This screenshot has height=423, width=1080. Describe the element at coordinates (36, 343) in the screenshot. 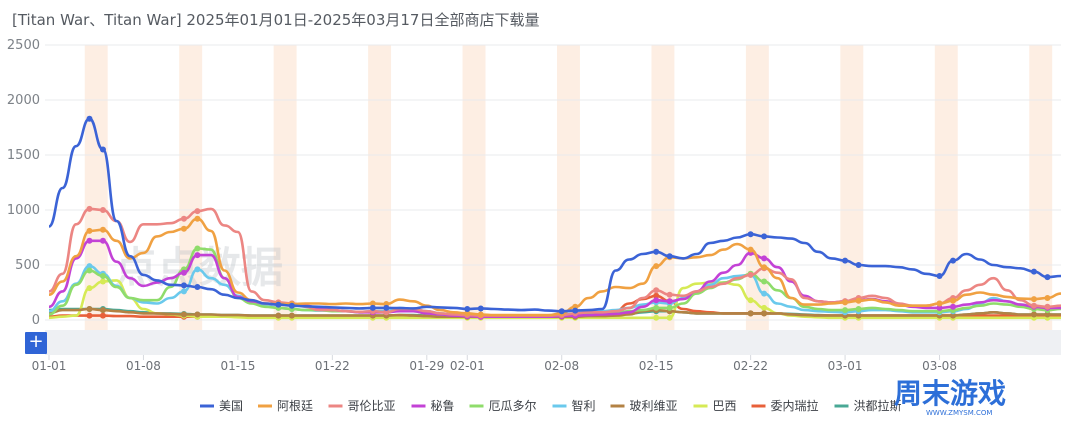

I see `add-button: +` at that location.